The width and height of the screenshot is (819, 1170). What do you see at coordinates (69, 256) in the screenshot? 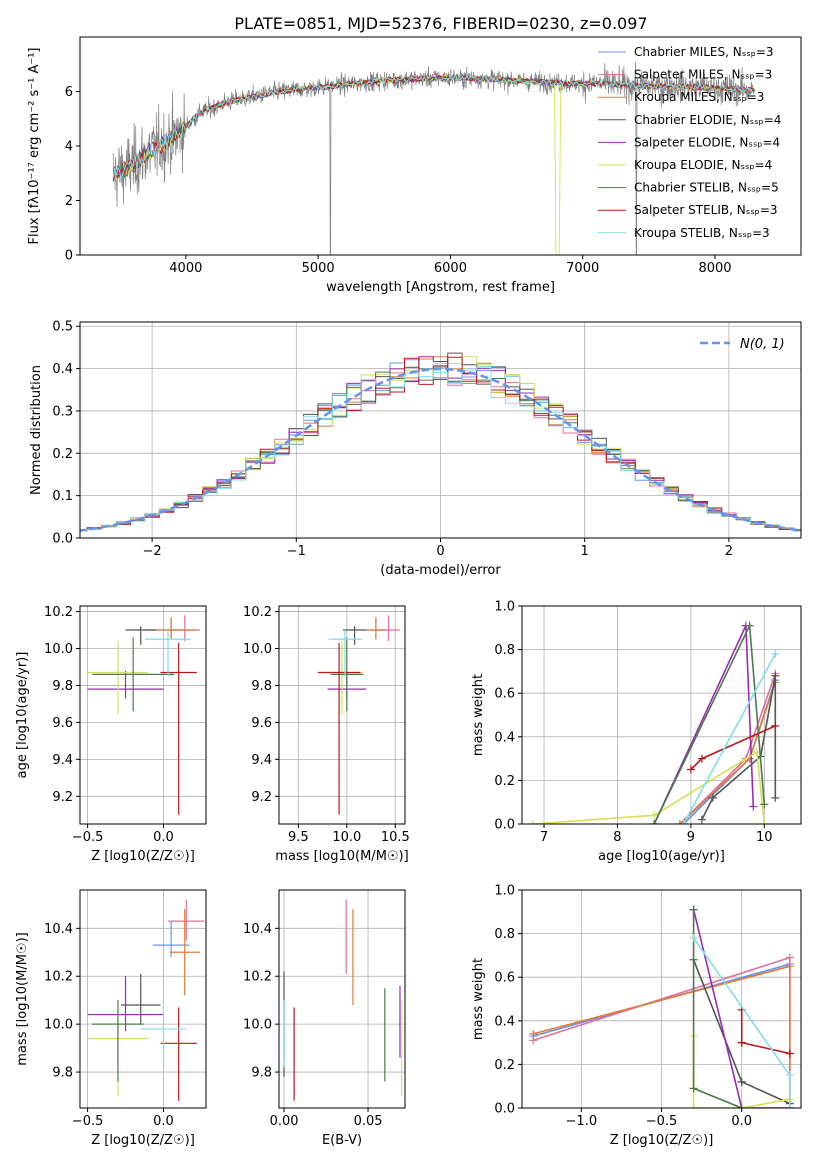
I see `y-tick-label: 0` at bounding box center [69, 256].